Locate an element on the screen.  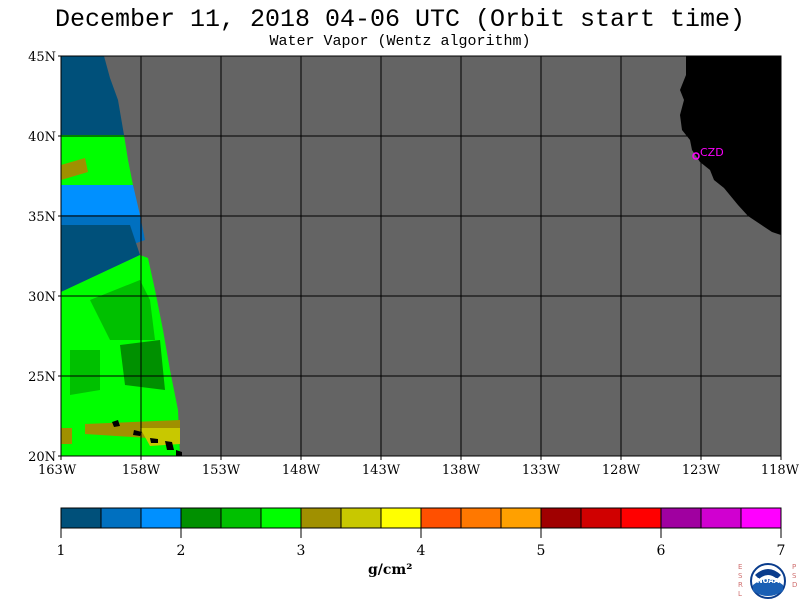
latitude-label: 35N is located at coordinates (42, 217).